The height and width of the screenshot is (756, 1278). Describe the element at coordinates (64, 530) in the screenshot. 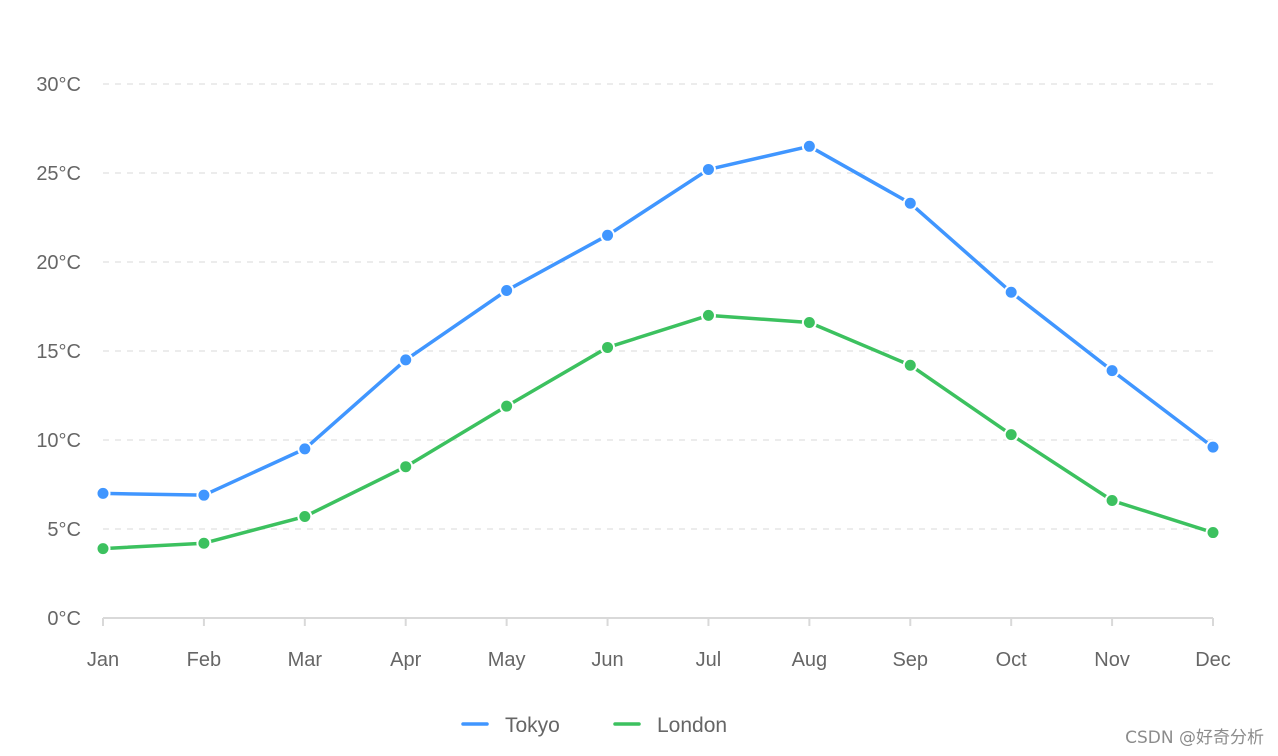

I see `y-tick-label: 5°C` at that location.